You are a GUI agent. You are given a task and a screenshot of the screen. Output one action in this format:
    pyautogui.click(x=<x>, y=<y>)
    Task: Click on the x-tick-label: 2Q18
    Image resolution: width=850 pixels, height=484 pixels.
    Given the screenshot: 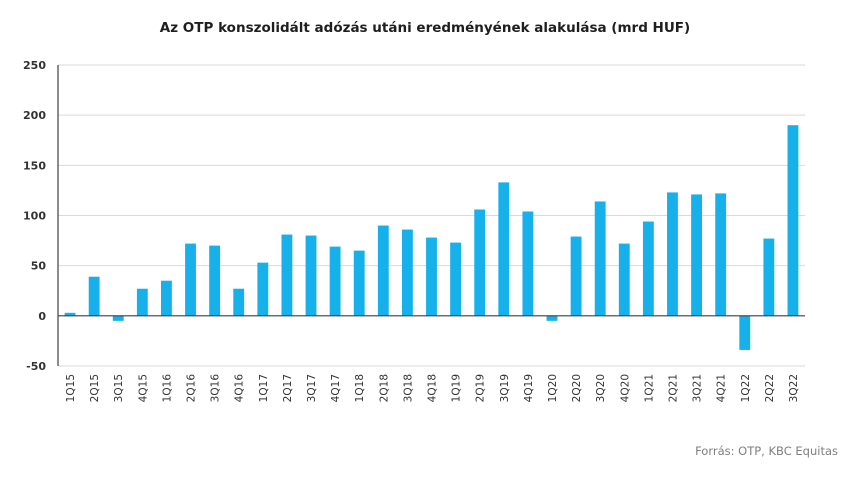 What is the action you would take?
    pyautogui.click(x=384, y=388)
    